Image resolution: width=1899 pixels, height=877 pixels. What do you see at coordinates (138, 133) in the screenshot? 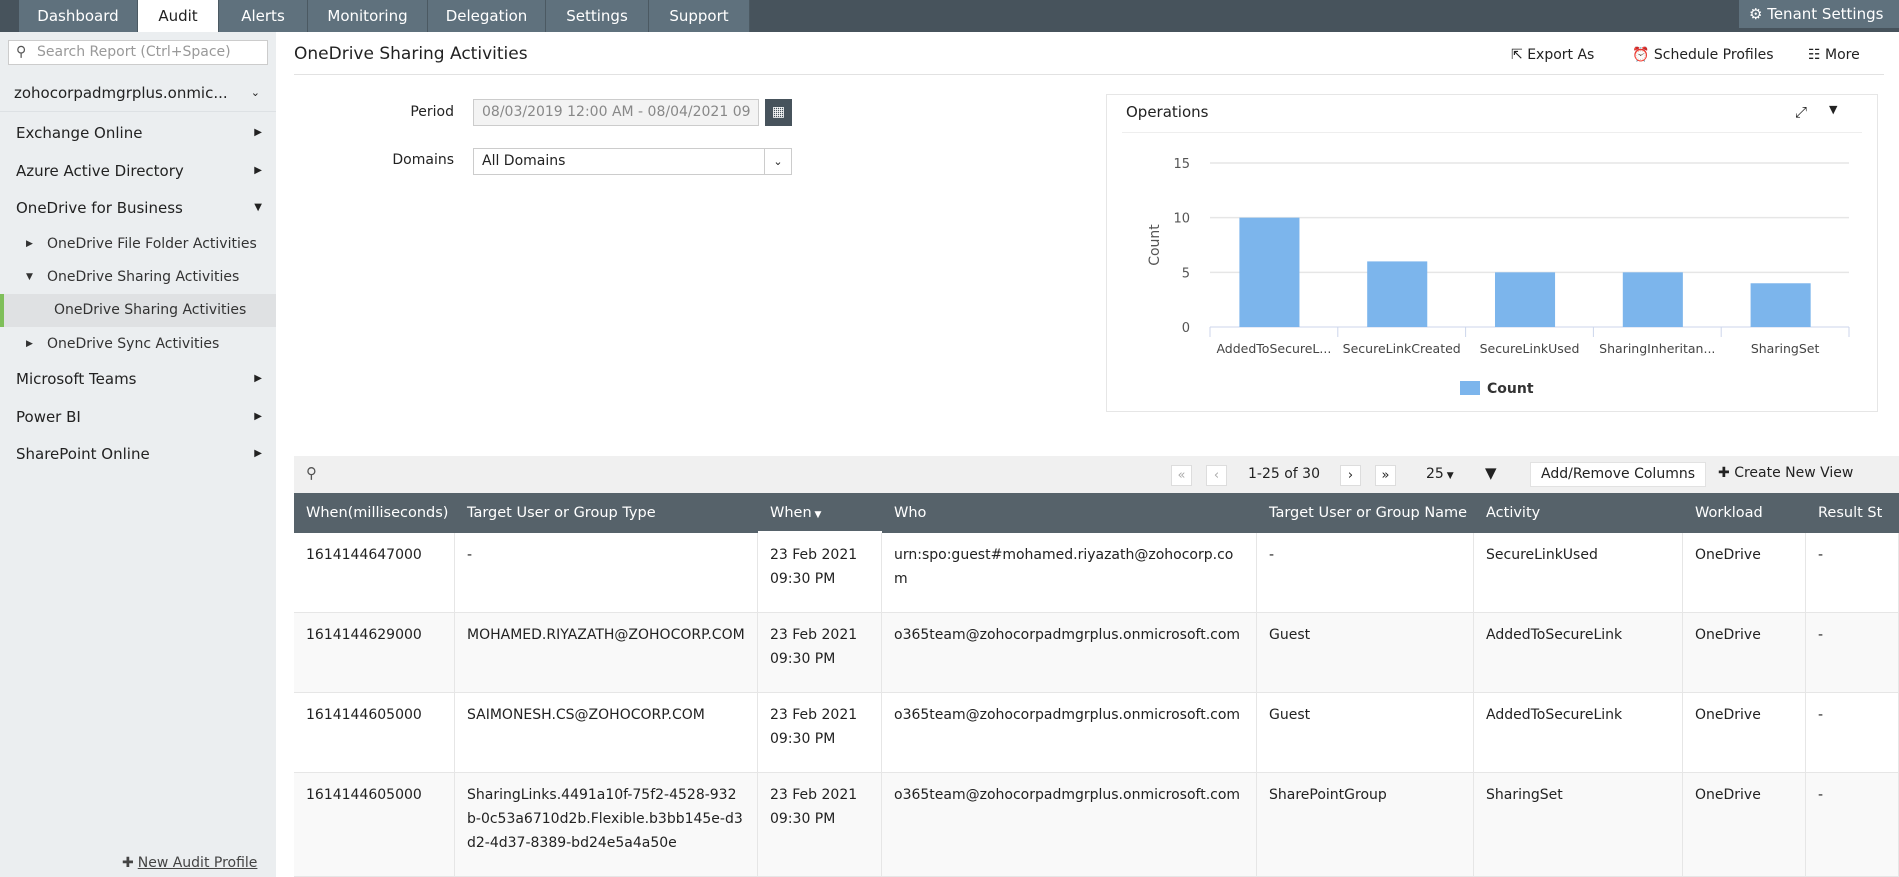
I see `sidebar-item-exchange-online: Exchange Online ▶` at bounding box center [138, 133].